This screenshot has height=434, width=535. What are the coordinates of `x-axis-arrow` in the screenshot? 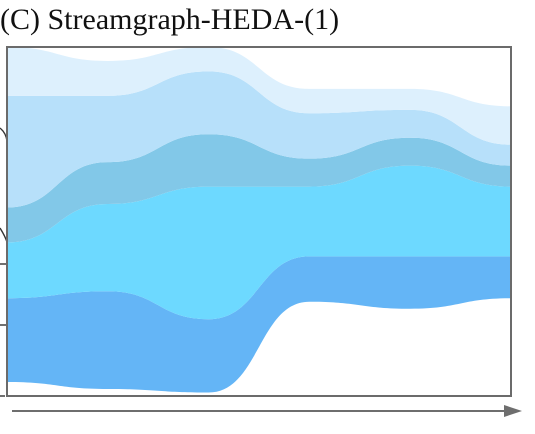 It's located at (267, 411).